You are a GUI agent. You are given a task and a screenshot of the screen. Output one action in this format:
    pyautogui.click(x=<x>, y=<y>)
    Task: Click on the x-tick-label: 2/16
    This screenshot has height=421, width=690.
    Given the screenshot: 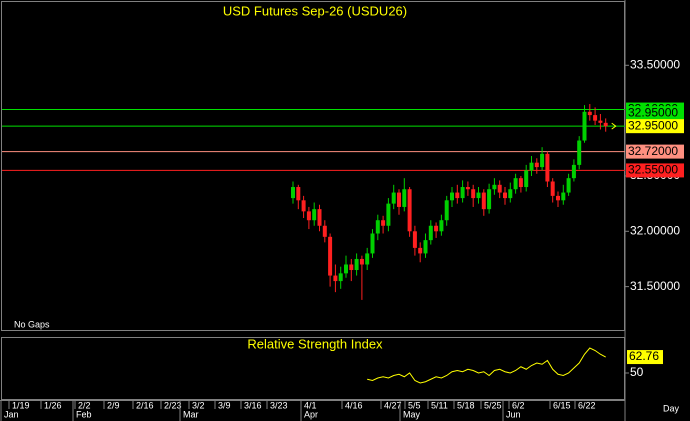 What is the action you would take?
    pyautogui.click(x=145, y=405)
    